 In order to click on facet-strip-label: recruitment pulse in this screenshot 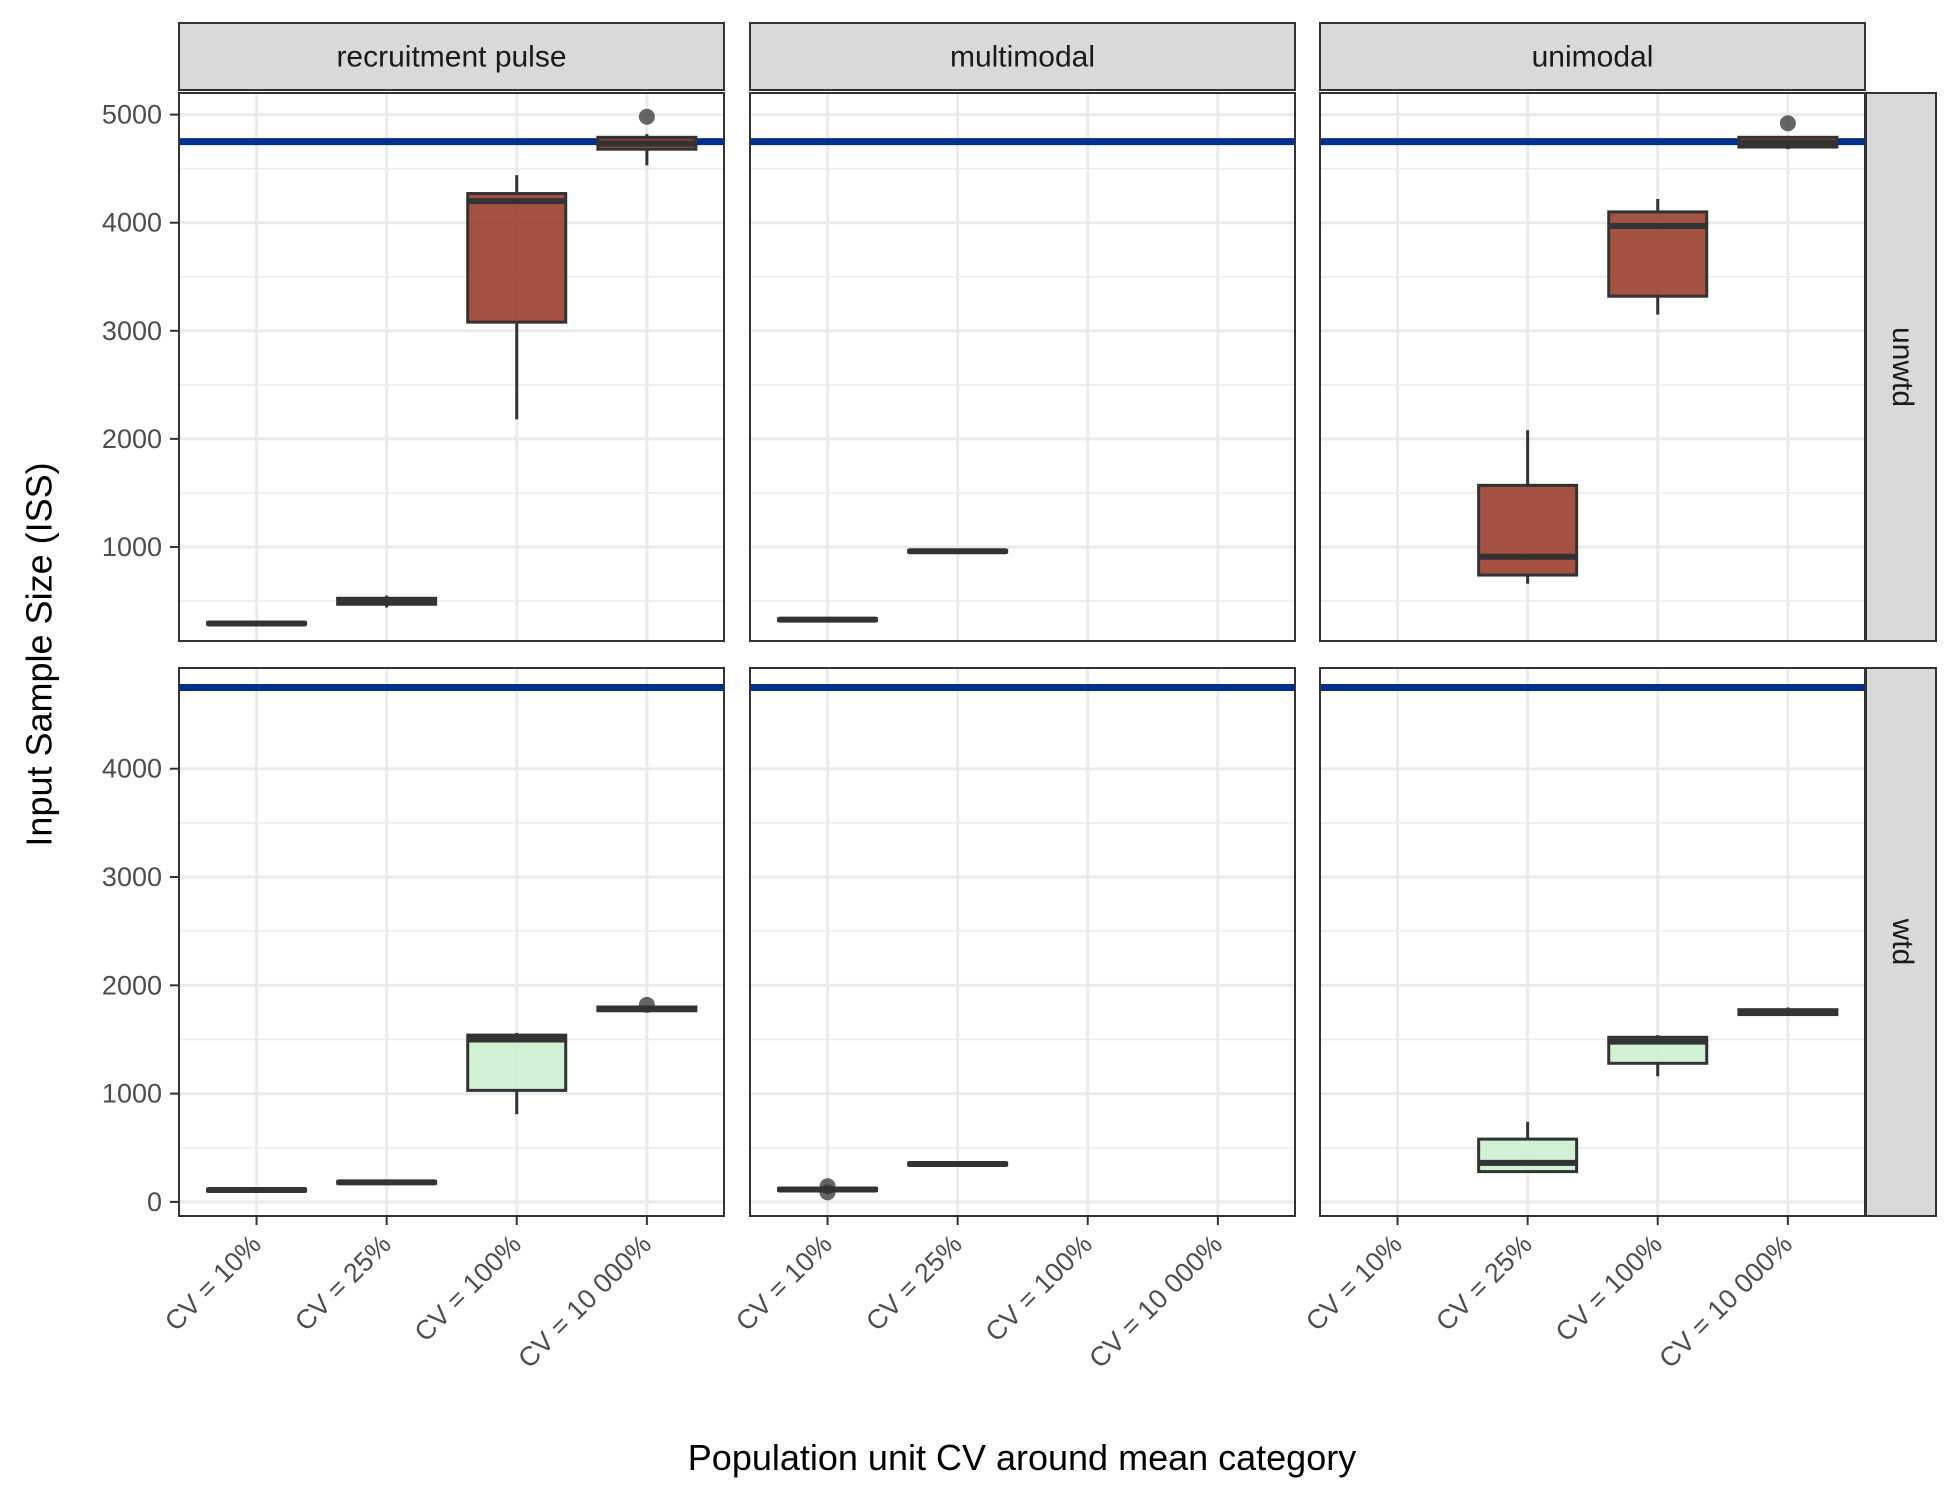, I will do `click(451, 57)`.